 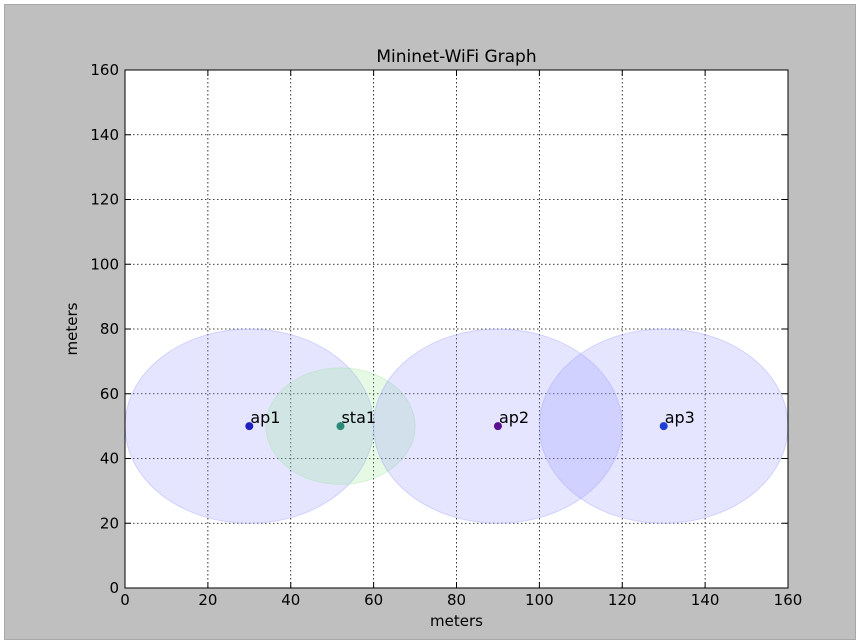 What do you see at coordinates (104, 70) in the screenshot?
I see `y-tick-label: 160` at bounding box center [104, 70].